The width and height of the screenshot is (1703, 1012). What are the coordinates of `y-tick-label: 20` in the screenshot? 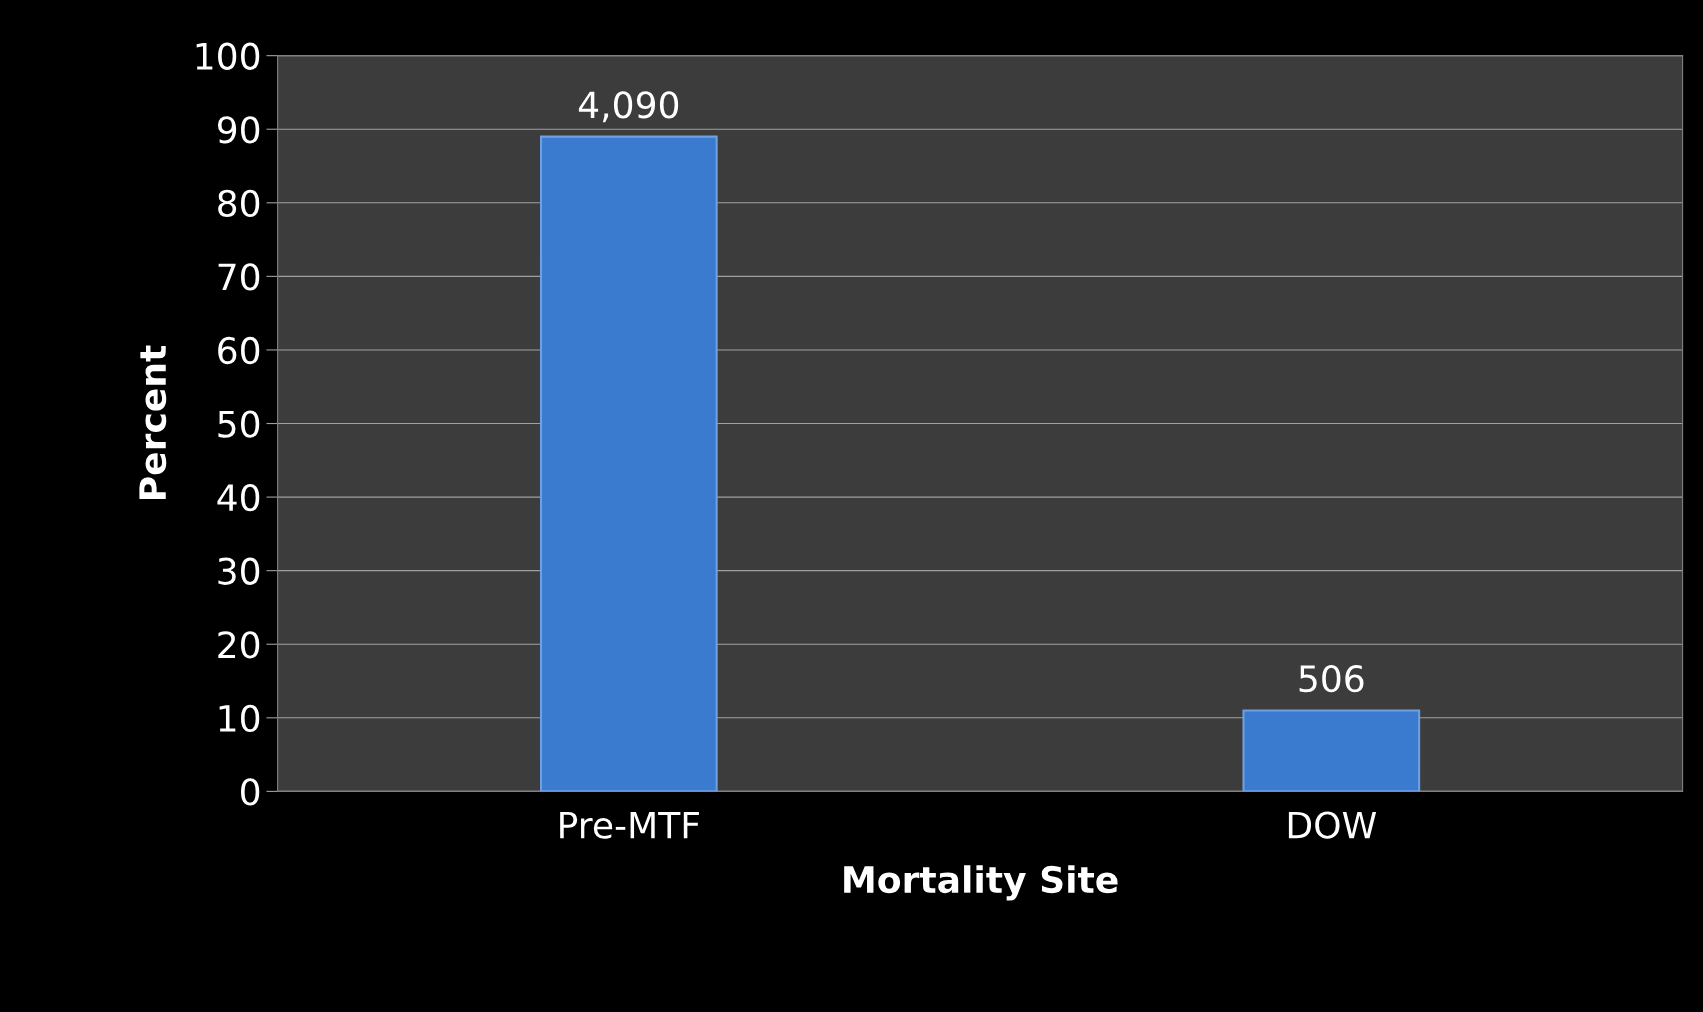 It's located at (239, 645).